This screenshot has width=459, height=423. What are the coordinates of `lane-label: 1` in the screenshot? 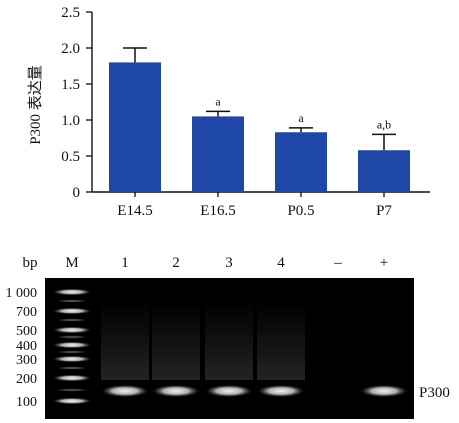 It's located at (125, 263).